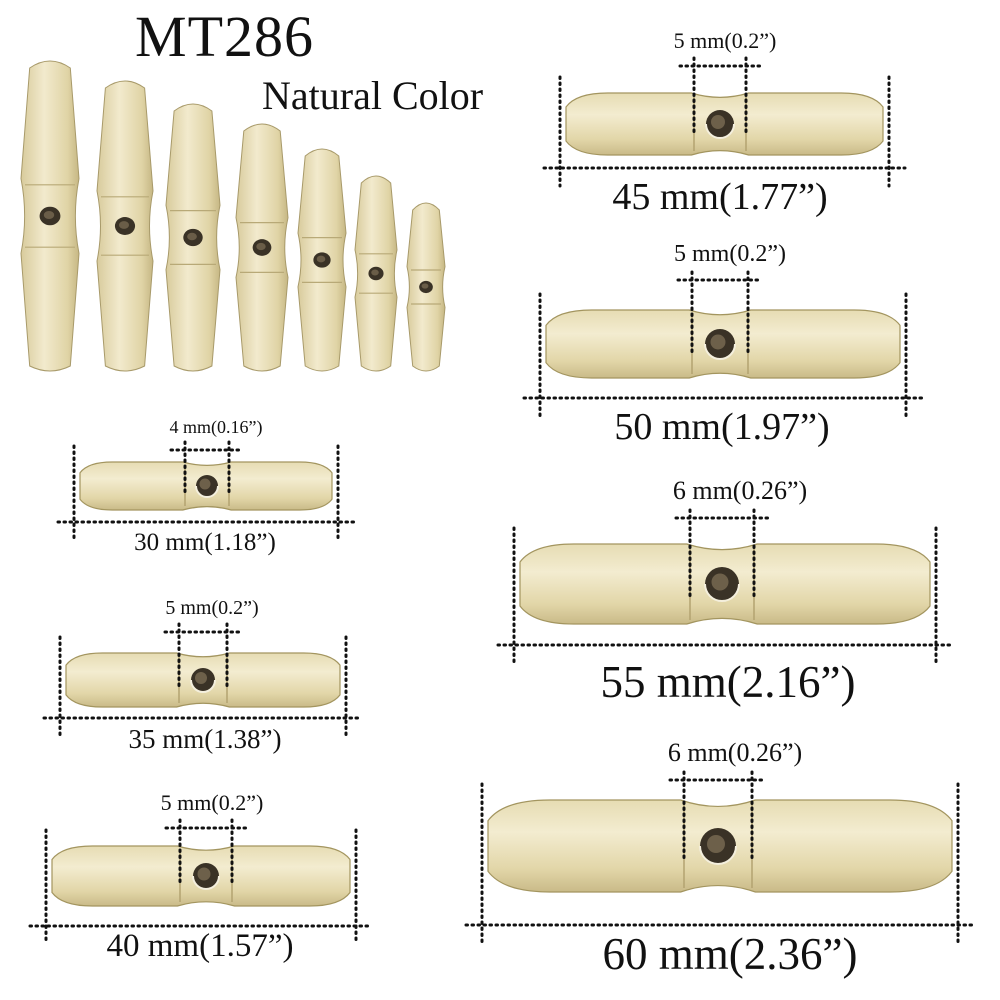  Describe the element at coordinates (730, 954) in the screenshot. I see `length-label: 60 mm(2.36”)` at that location.